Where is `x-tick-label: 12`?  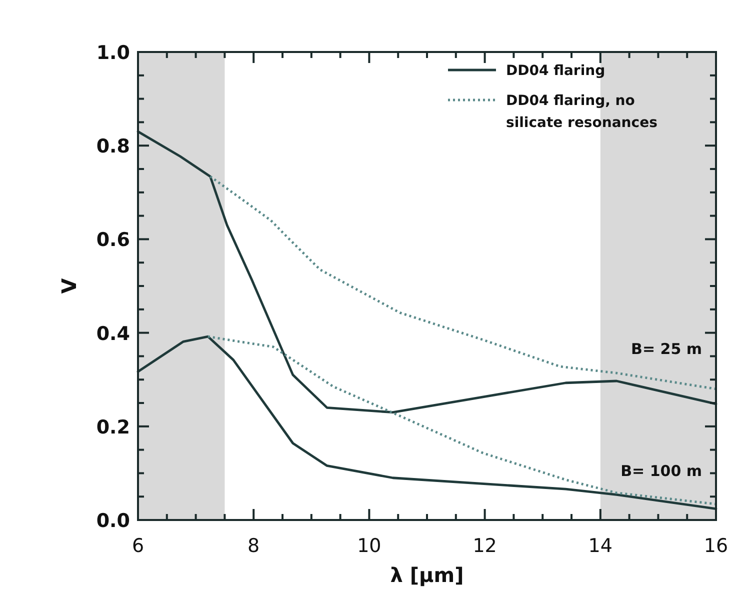
x-tick-label: 12 is located at coordinates (484, 546).